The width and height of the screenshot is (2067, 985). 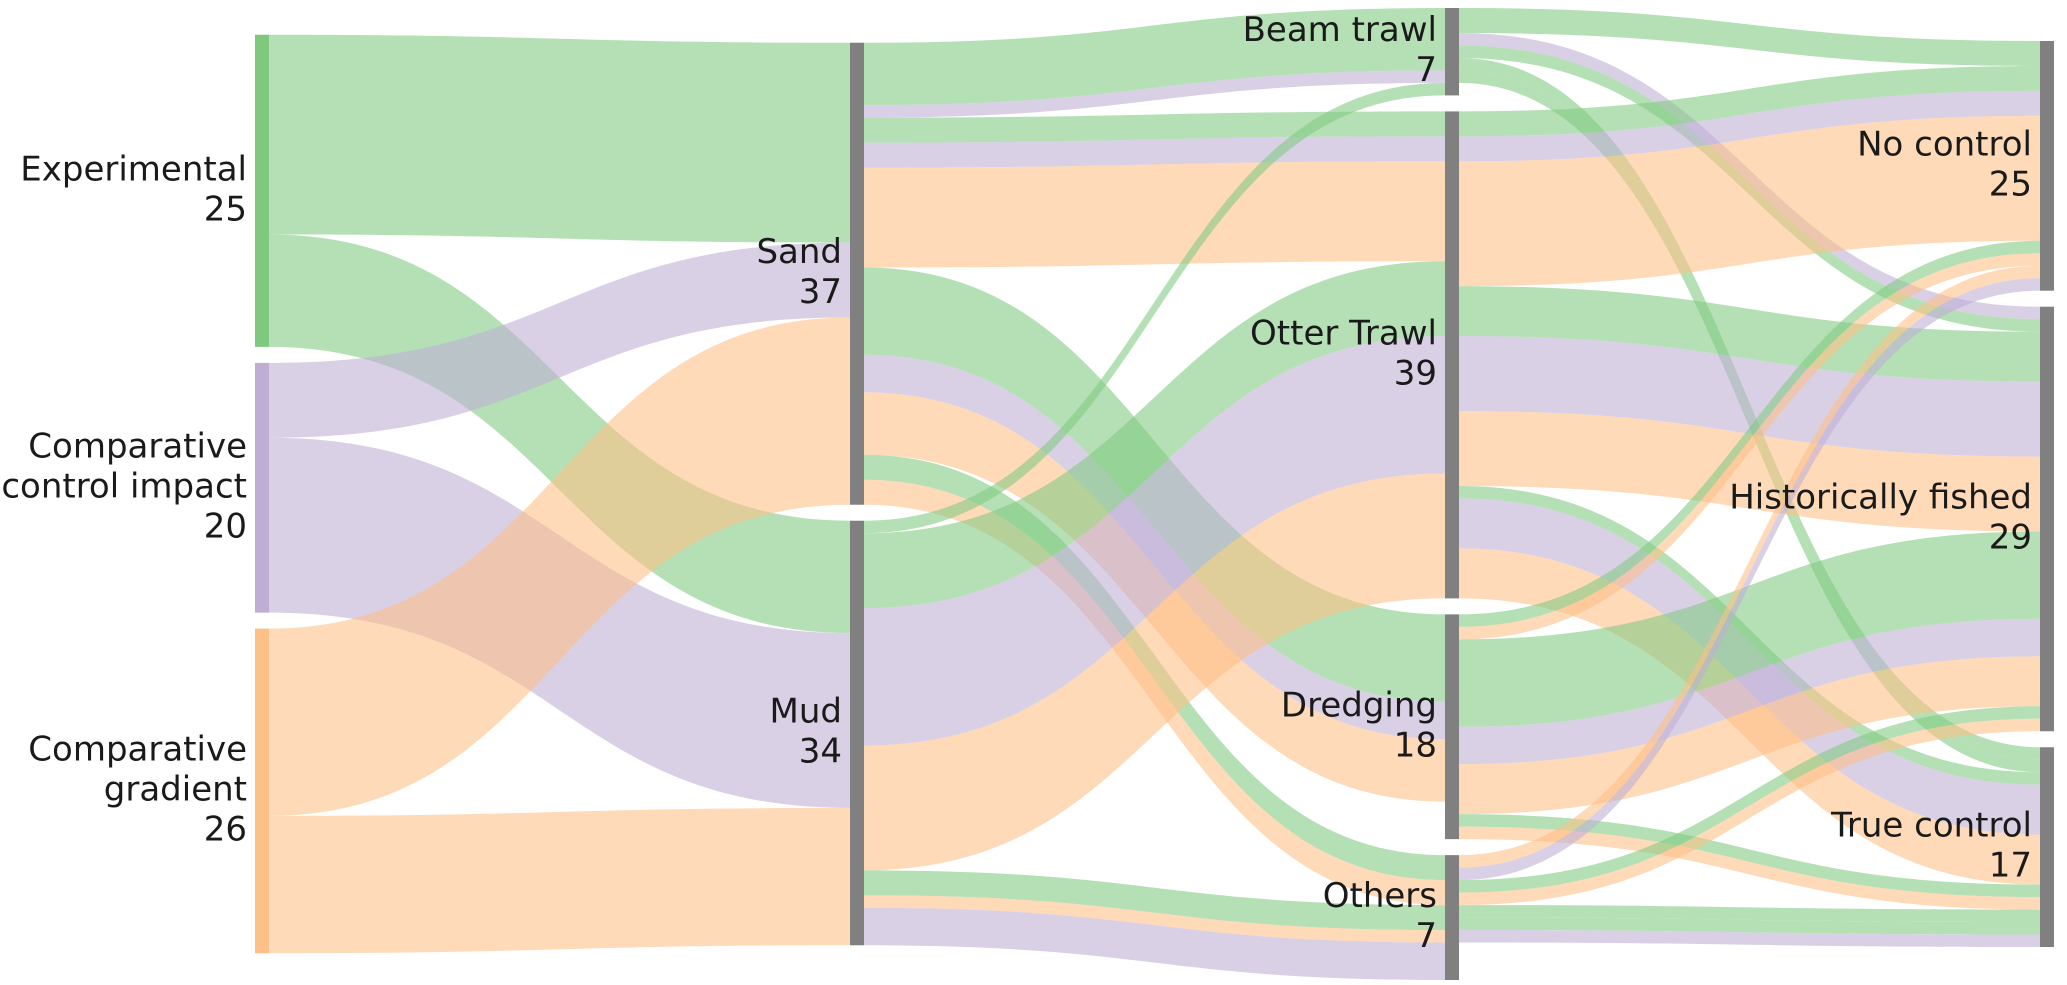 What do you see at coordinates (1931, 826) in the screenshot?
I see `node-name-truecontrol-0: True control` at bounding box center [1931, 826].